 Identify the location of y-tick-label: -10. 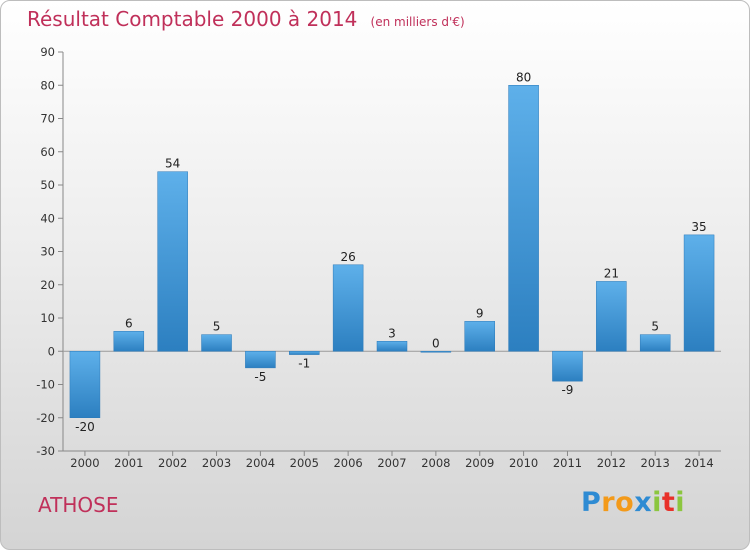
(45, 385).